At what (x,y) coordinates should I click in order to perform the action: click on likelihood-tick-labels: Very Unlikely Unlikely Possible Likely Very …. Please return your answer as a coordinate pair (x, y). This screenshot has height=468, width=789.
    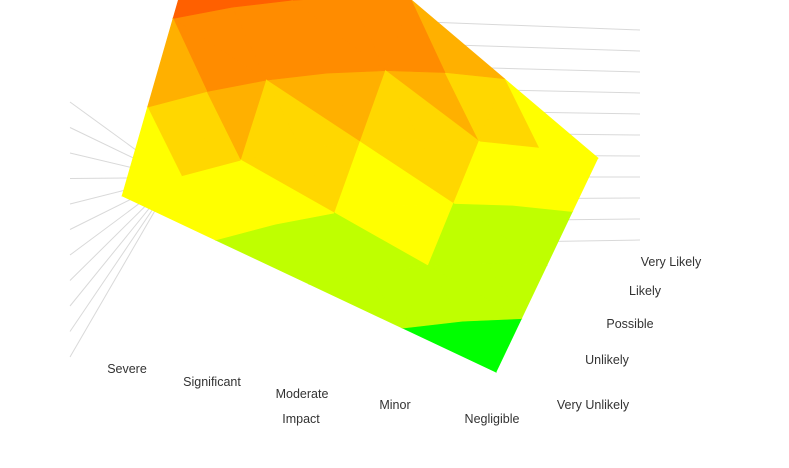
    Looking at the image, I should click on (629, 333).